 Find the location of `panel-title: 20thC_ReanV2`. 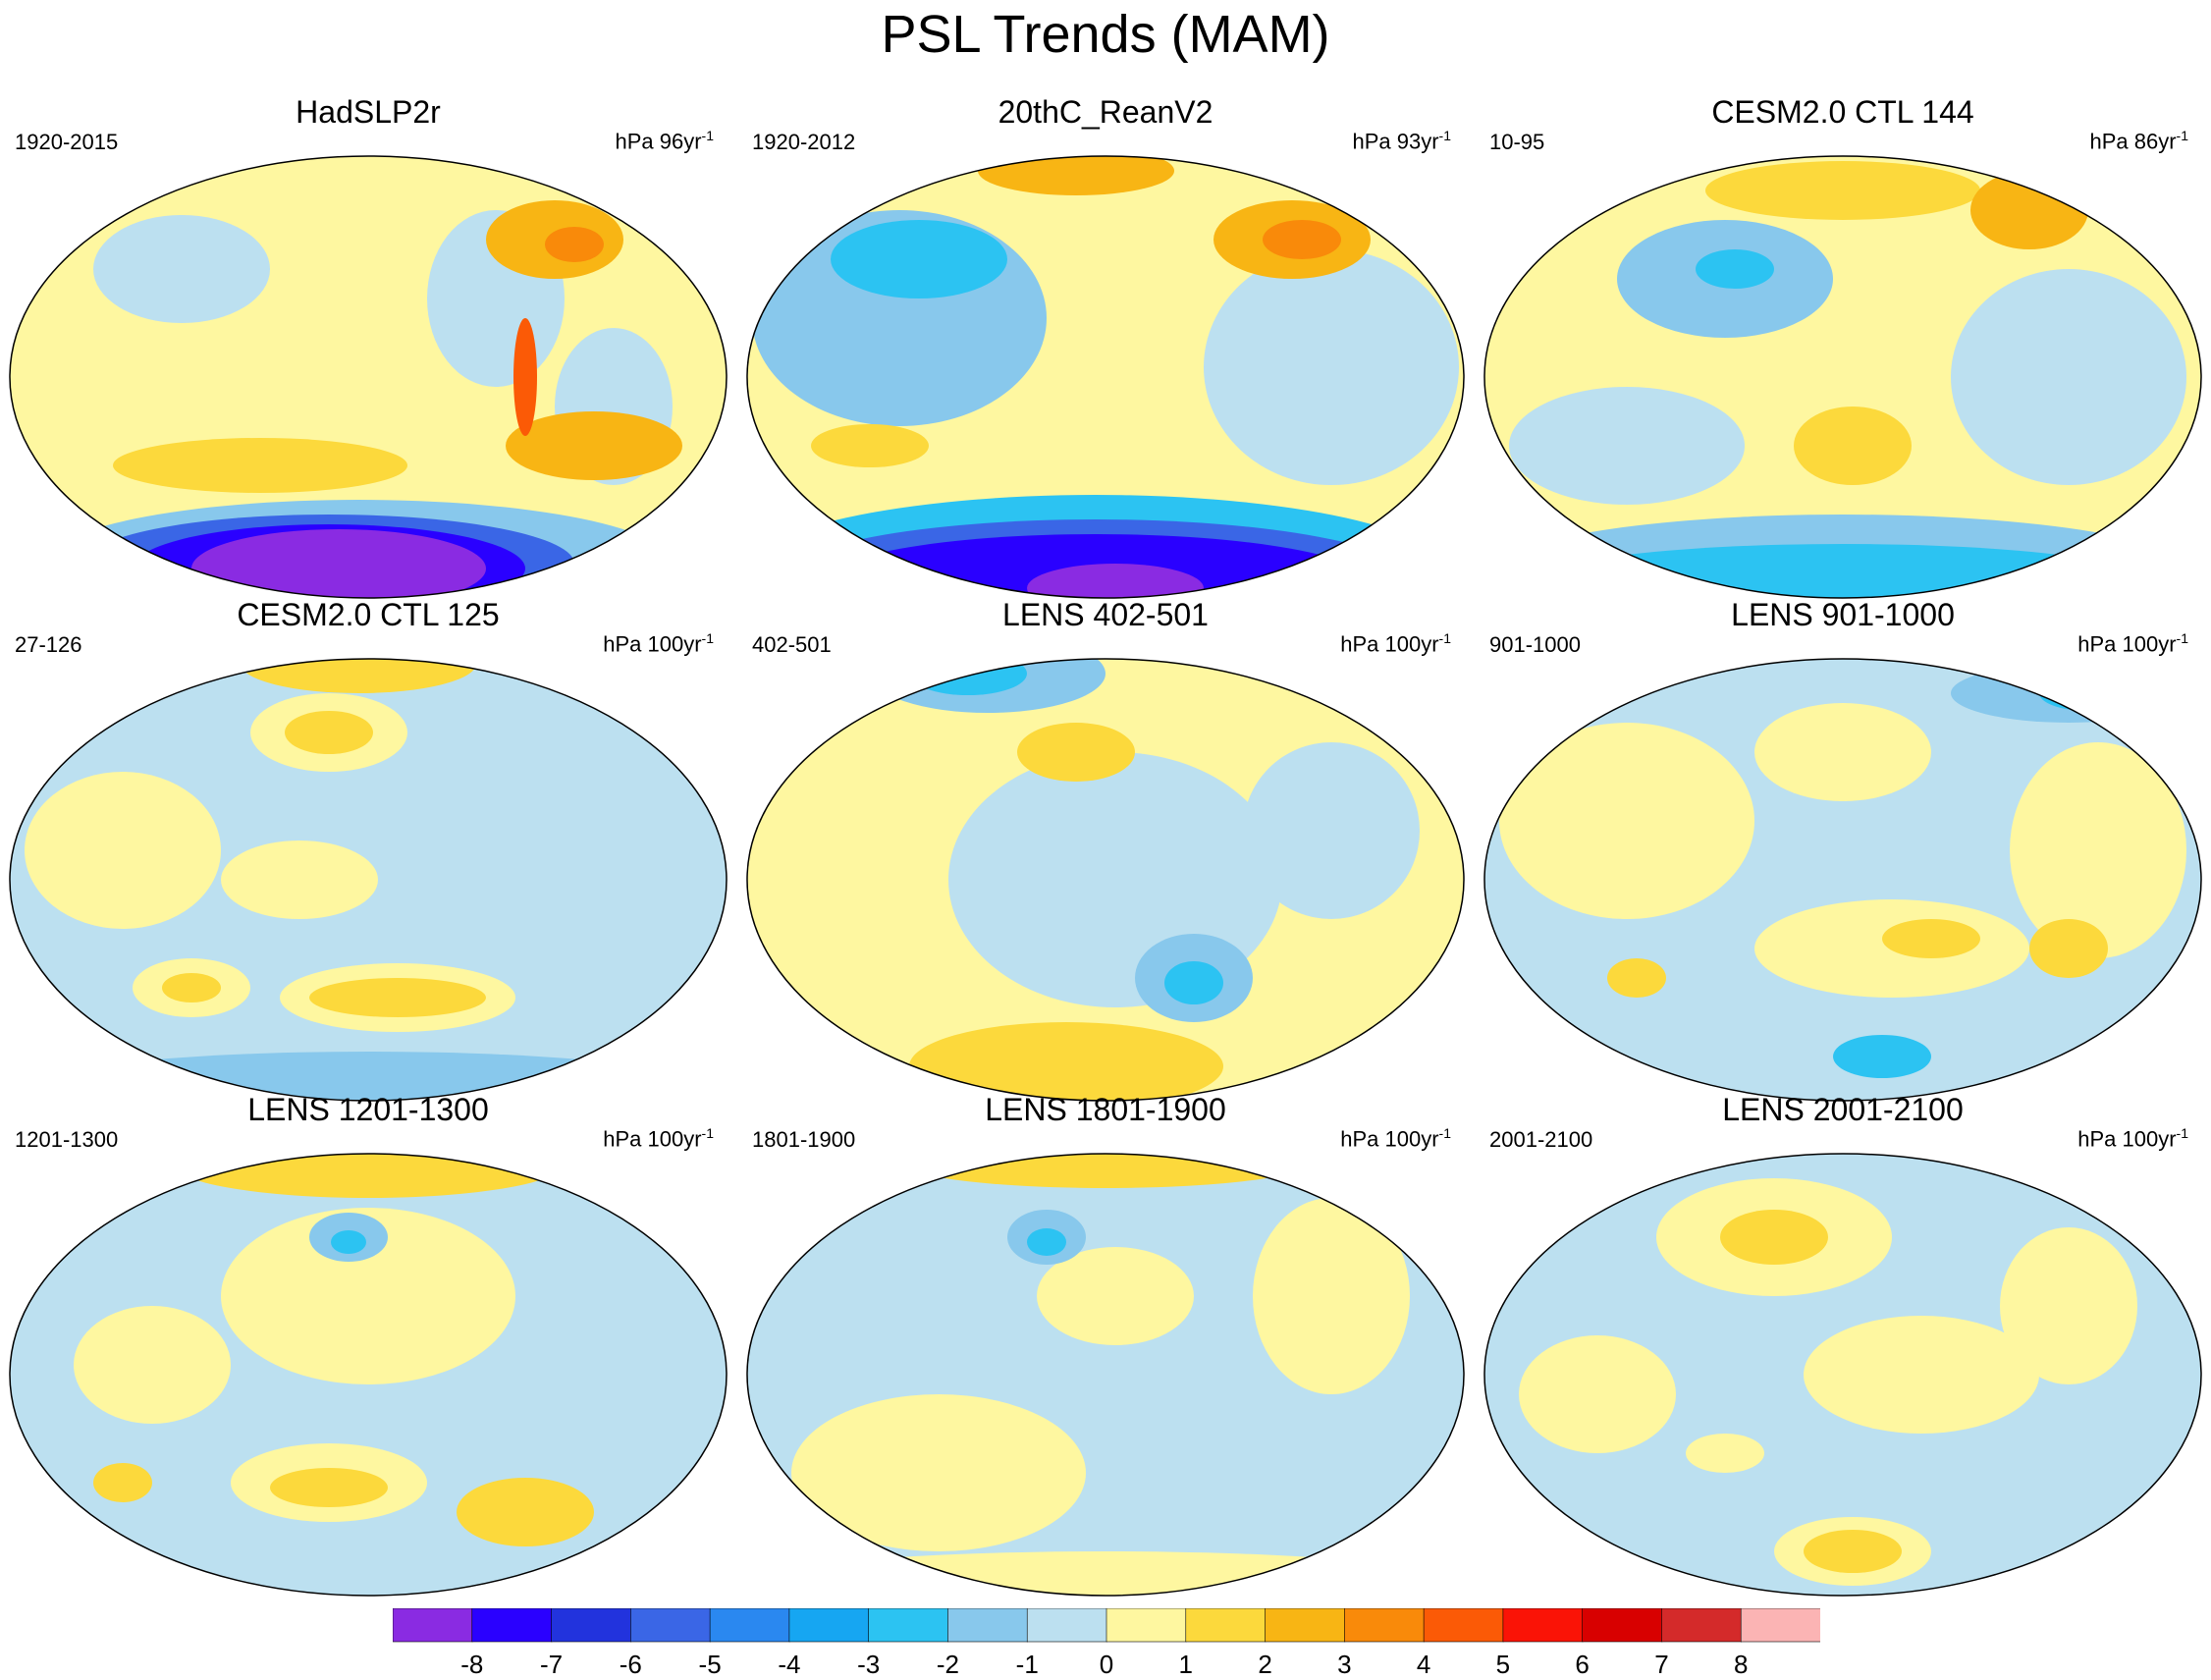

panel-title: 20thC_ReanV2 is located at coordinates (1105, 112).